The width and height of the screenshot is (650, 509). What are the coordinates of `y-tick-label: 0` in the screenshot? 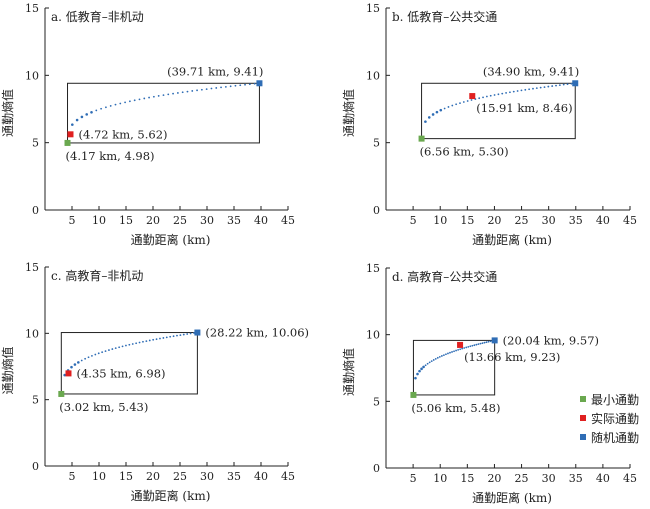 It's located at (35, 210).